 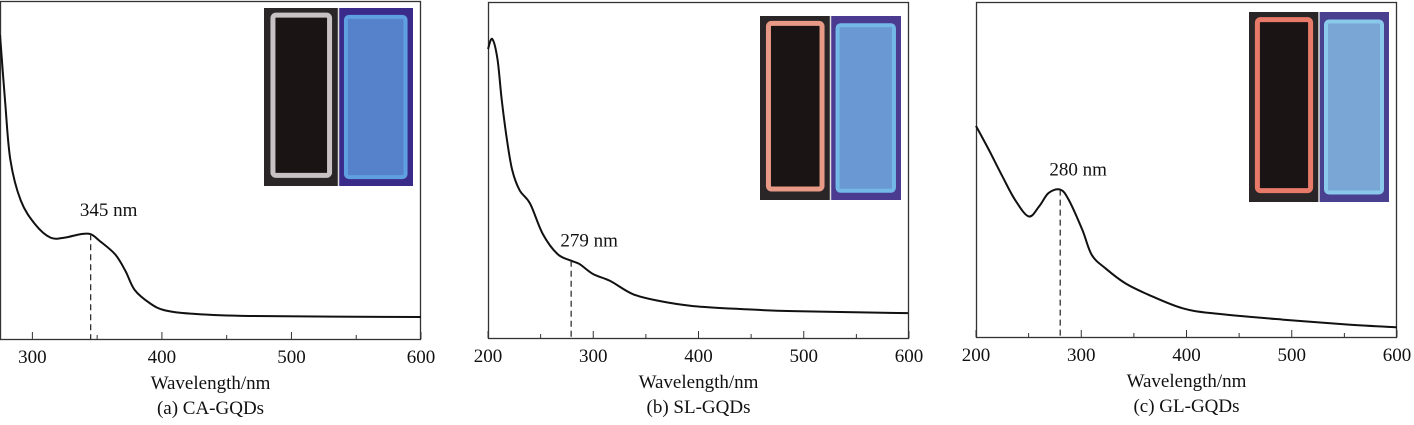 What do you see at coordinates (1078, 170) in the screenshot?
I see `peak-annotation: 280 nm` at bounding box center [1078, 170].